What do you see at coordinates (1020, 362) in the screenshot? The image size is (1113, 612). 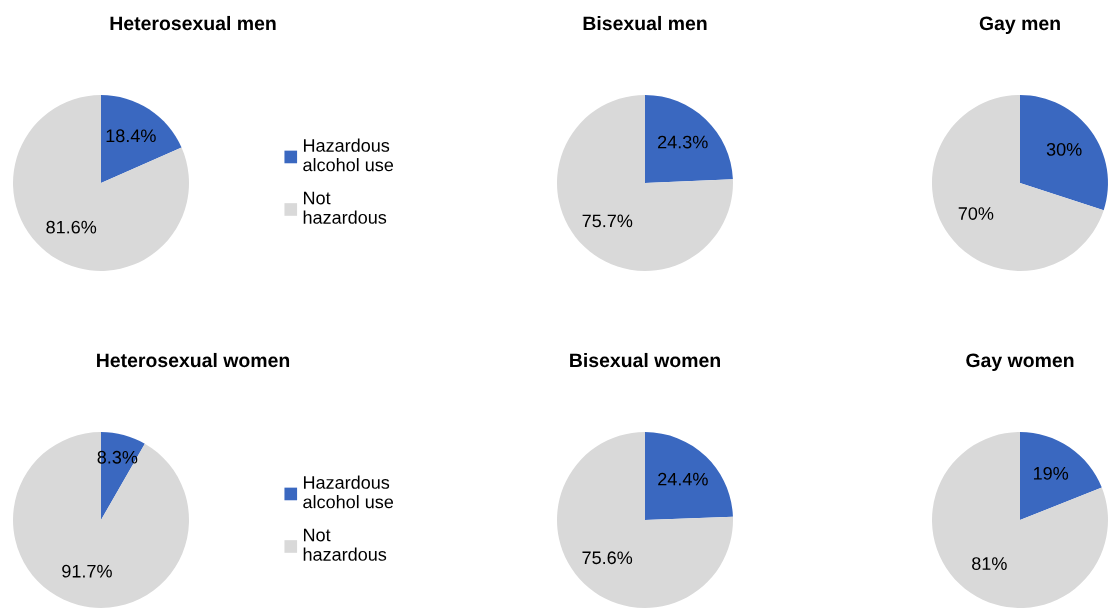 I see `chart-title: Gay women` at bounding box center [1020, 362].